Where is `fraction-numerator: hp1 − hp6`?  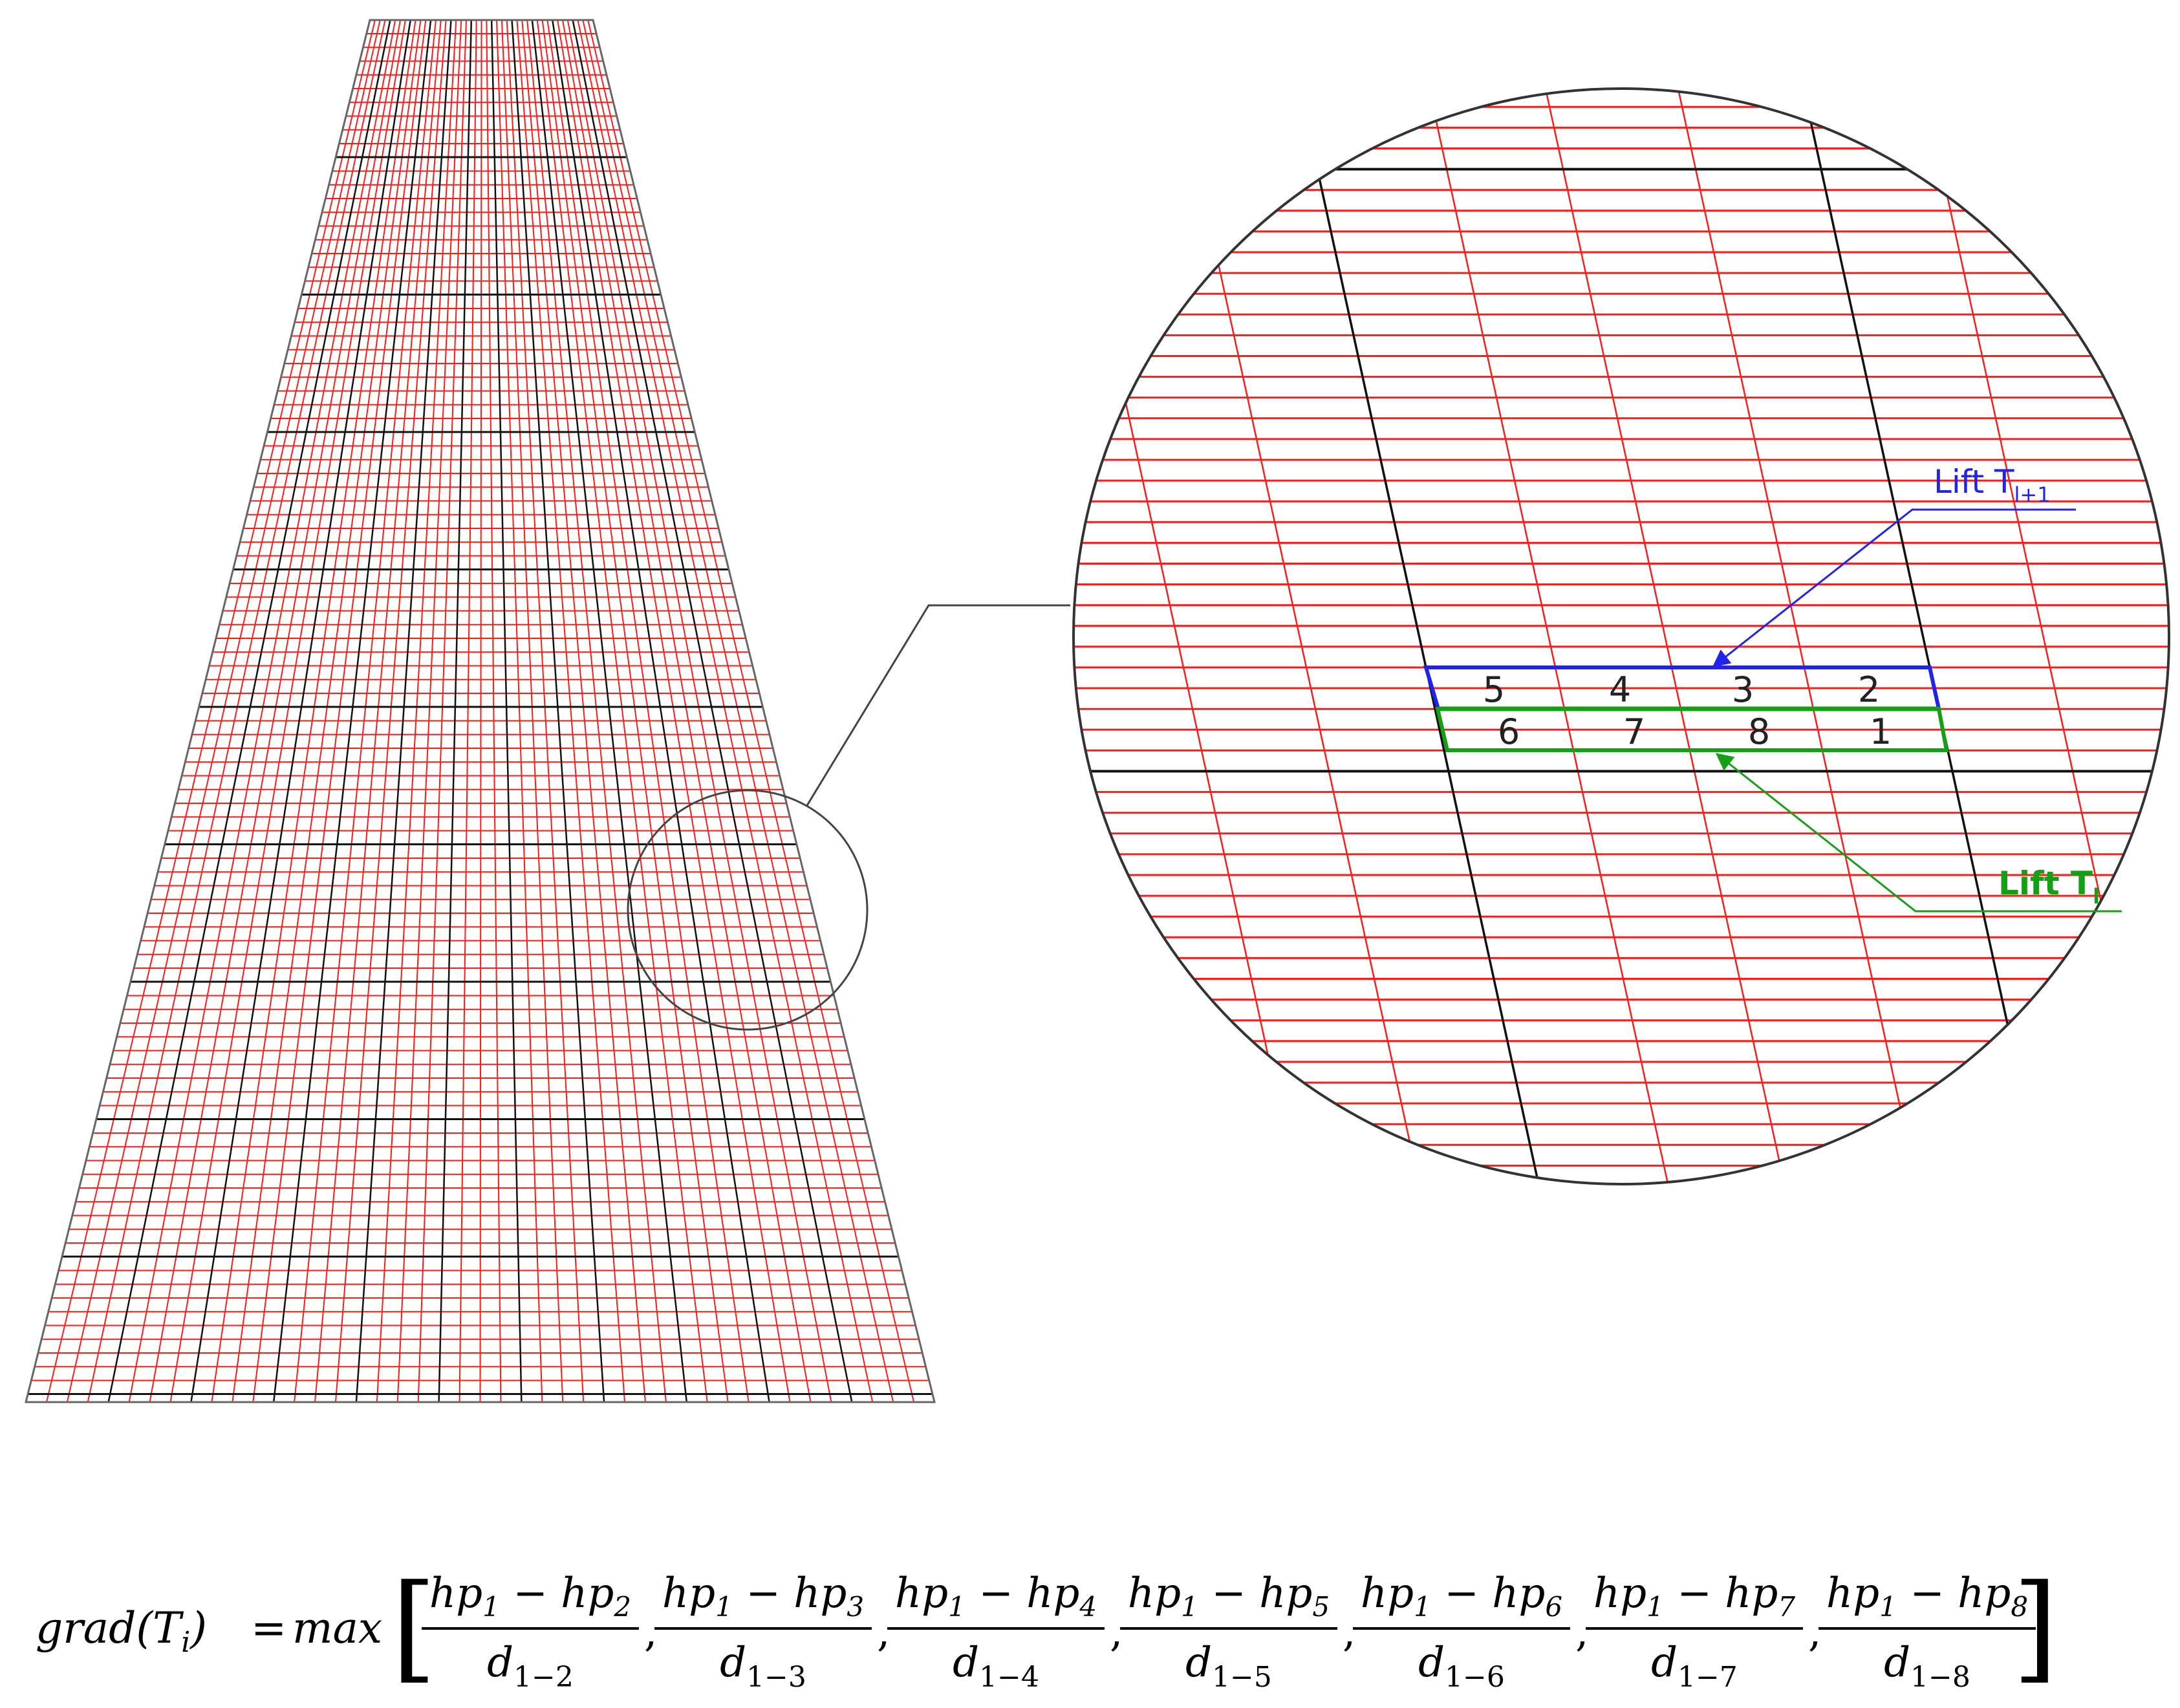
fraction-numerator: hp1 − hp6 is located at coordinates (1462, 1597).